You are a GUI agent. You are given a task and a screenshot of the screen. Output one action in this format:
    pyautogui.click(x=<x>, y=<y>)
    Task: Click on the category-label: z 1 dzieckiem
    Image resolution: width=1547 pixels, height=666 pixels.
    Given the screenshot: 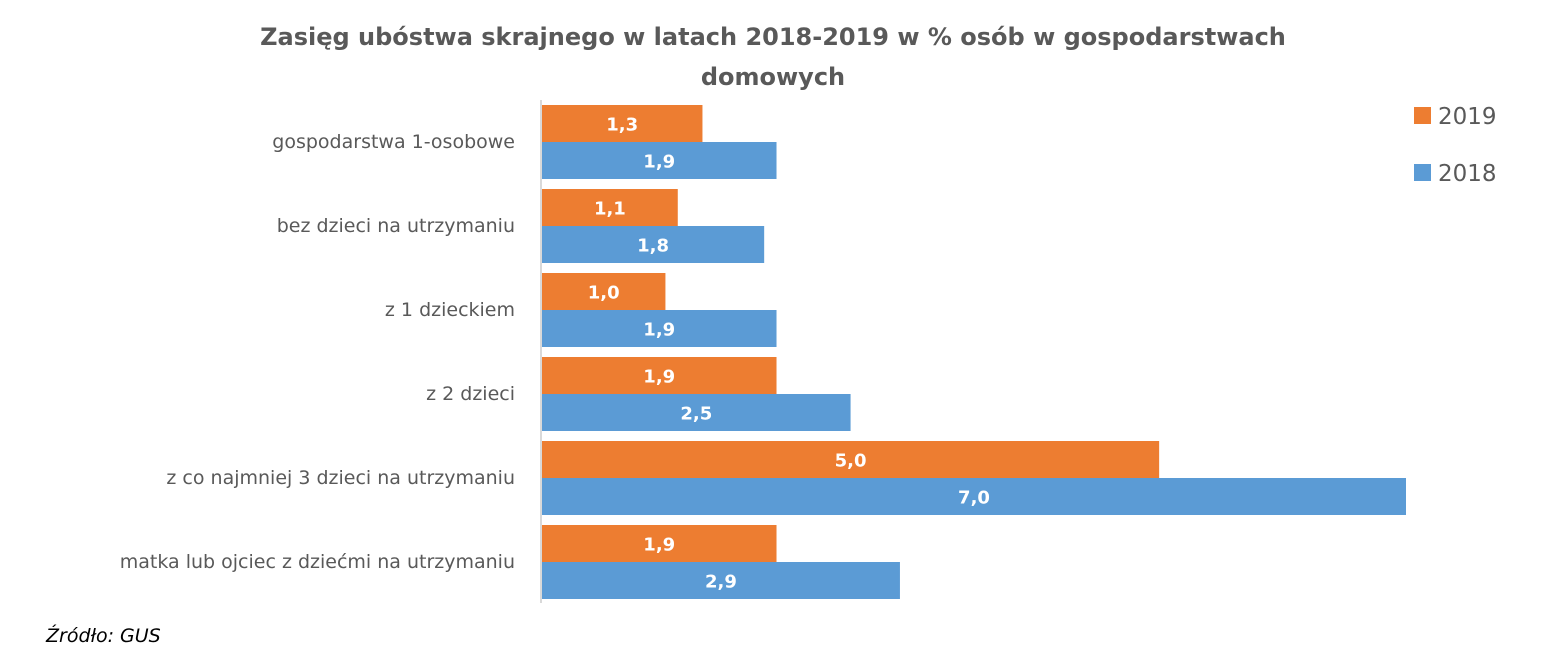 What is the action you would take?
    pyautogui.click(x=450, y=310)
    